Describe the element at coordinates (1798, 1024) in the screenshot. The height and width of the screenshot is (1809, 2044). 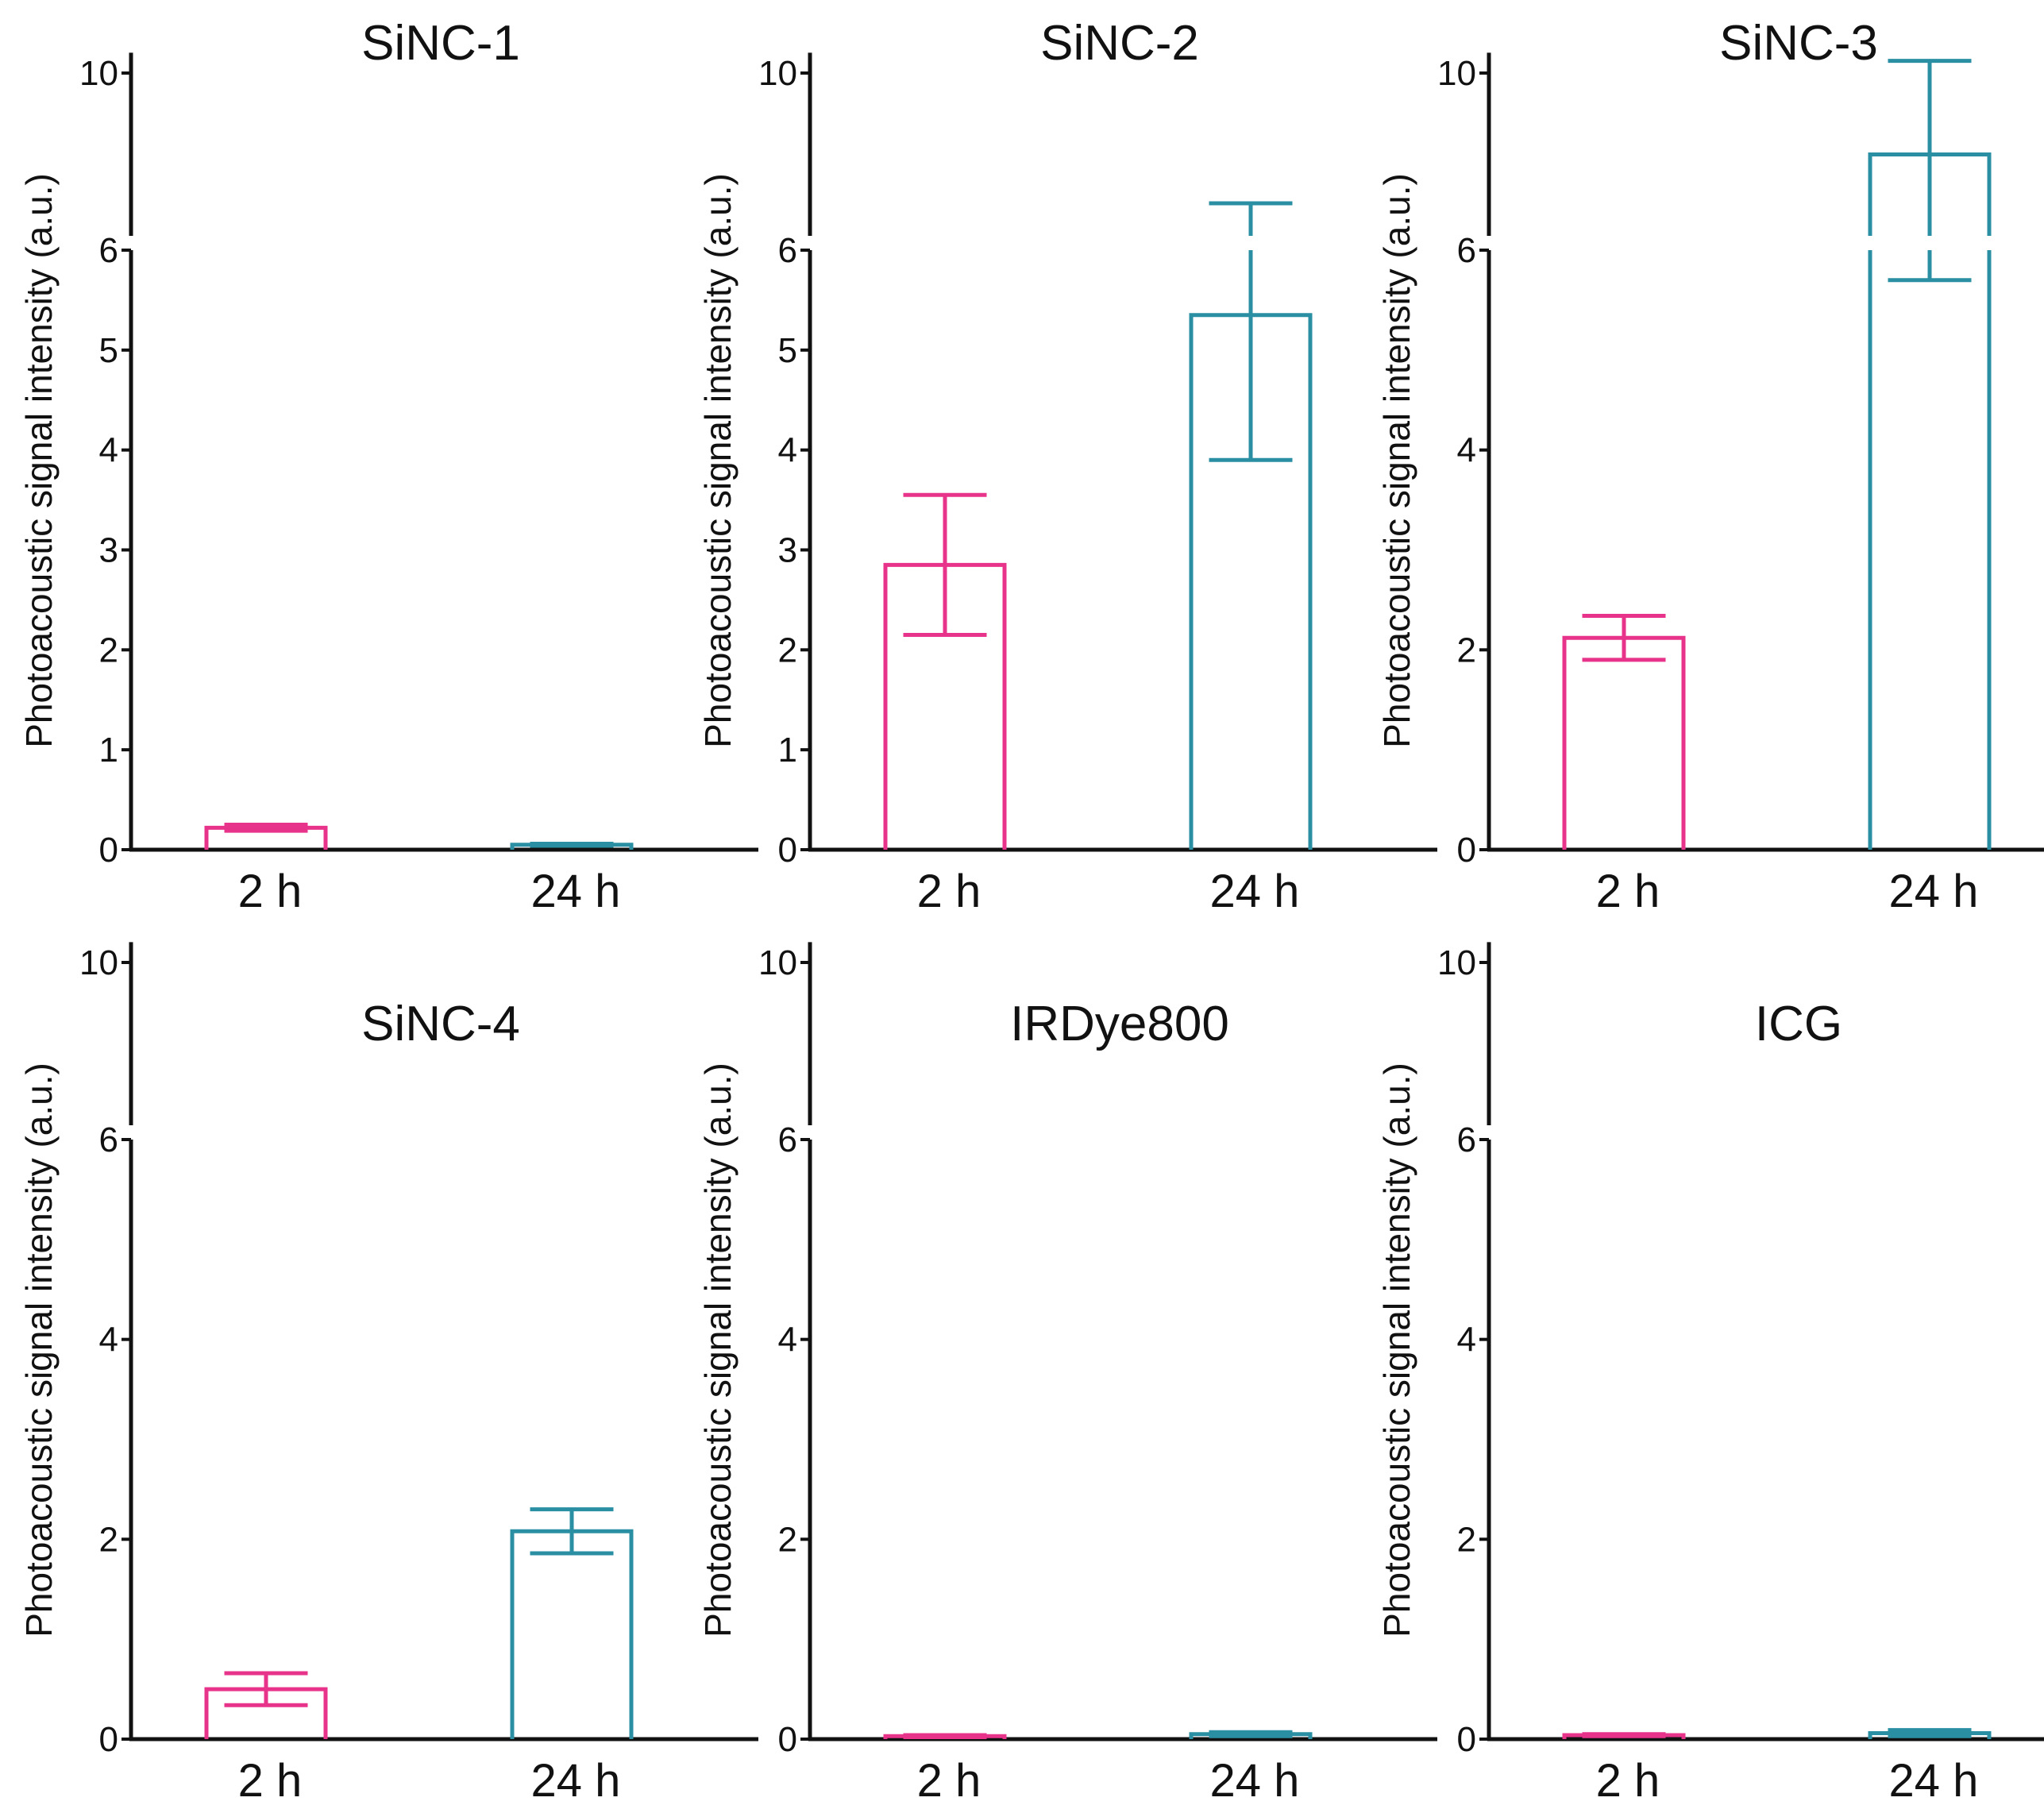
I see `panel-title: ICG` at that location.